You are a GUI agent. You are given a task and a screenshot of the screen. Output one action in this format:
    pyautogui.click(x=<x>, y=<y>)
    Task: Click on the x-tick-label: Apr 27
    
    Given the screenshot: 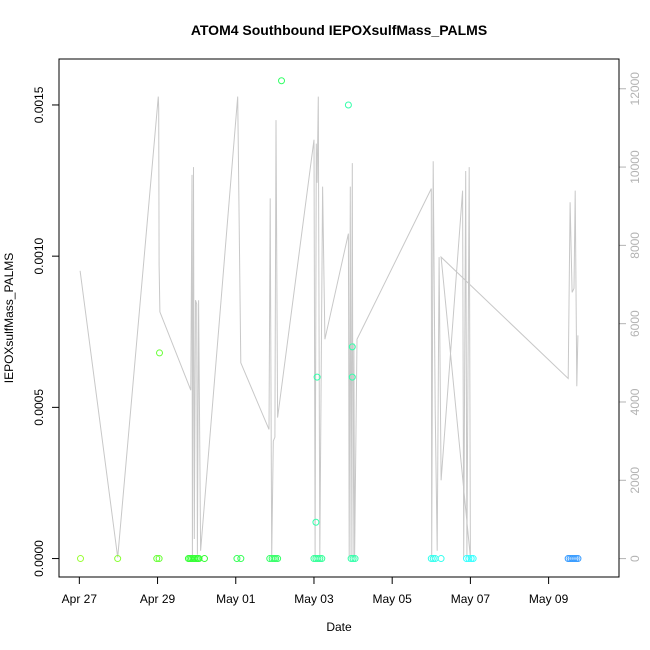 What is the action you would take?
    pyautogui.click(x=80, y=599)
    